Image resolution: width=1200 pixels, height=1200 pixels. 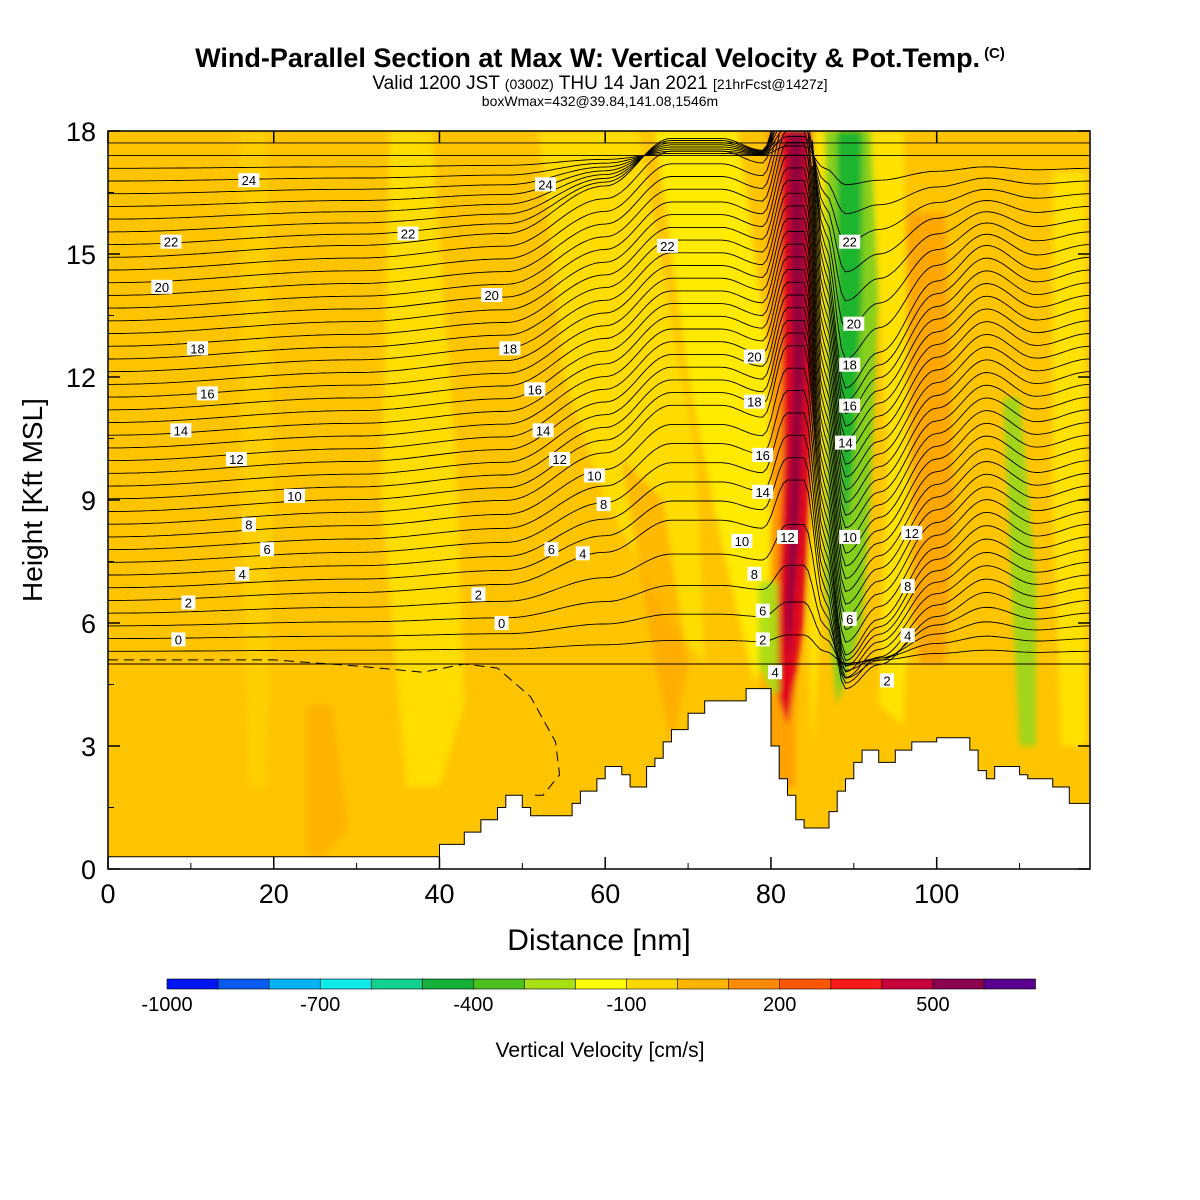 What do you see at coordinates (626, 1005) in the screenshot?
I see `colorbar-tick-label: -100` at bounding box center [626, 1005].